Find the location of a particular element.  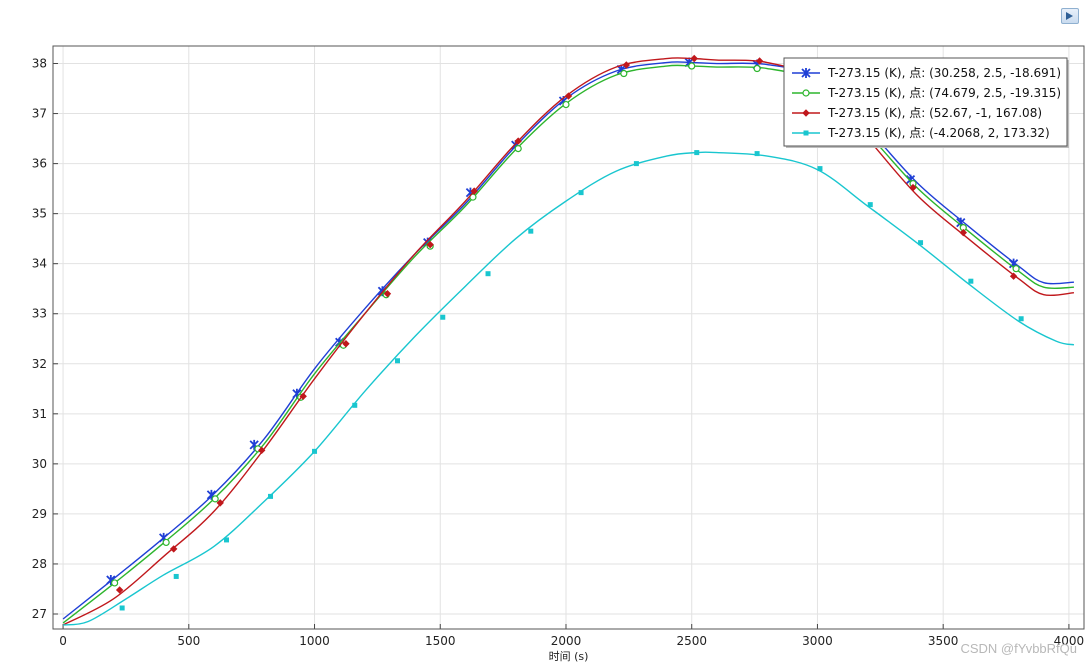

y-tick-label: 28 is located at coordinates (39, 564).